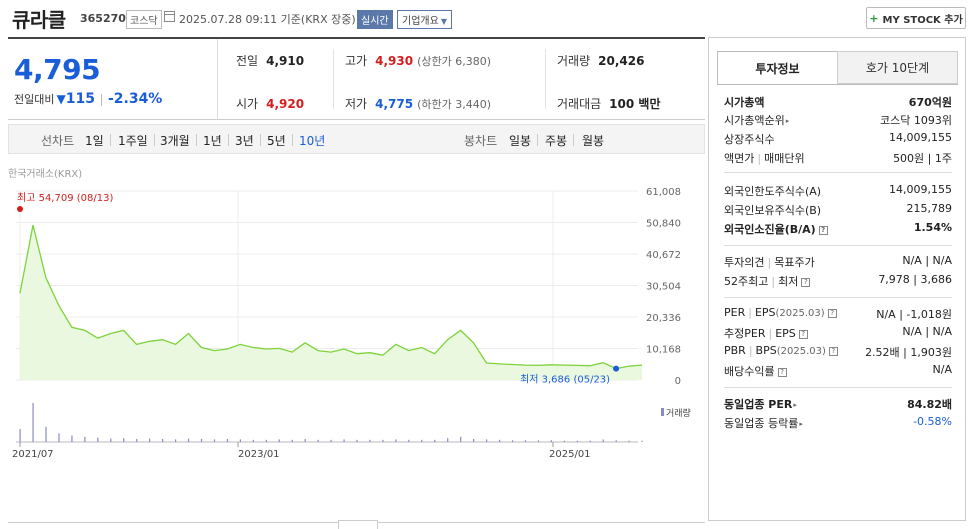 The image size is (972, 529). What do you see at coordinates (247, 104) in the screenshot?
I see `stat-label: 시가` at bounding box center [247, 104].